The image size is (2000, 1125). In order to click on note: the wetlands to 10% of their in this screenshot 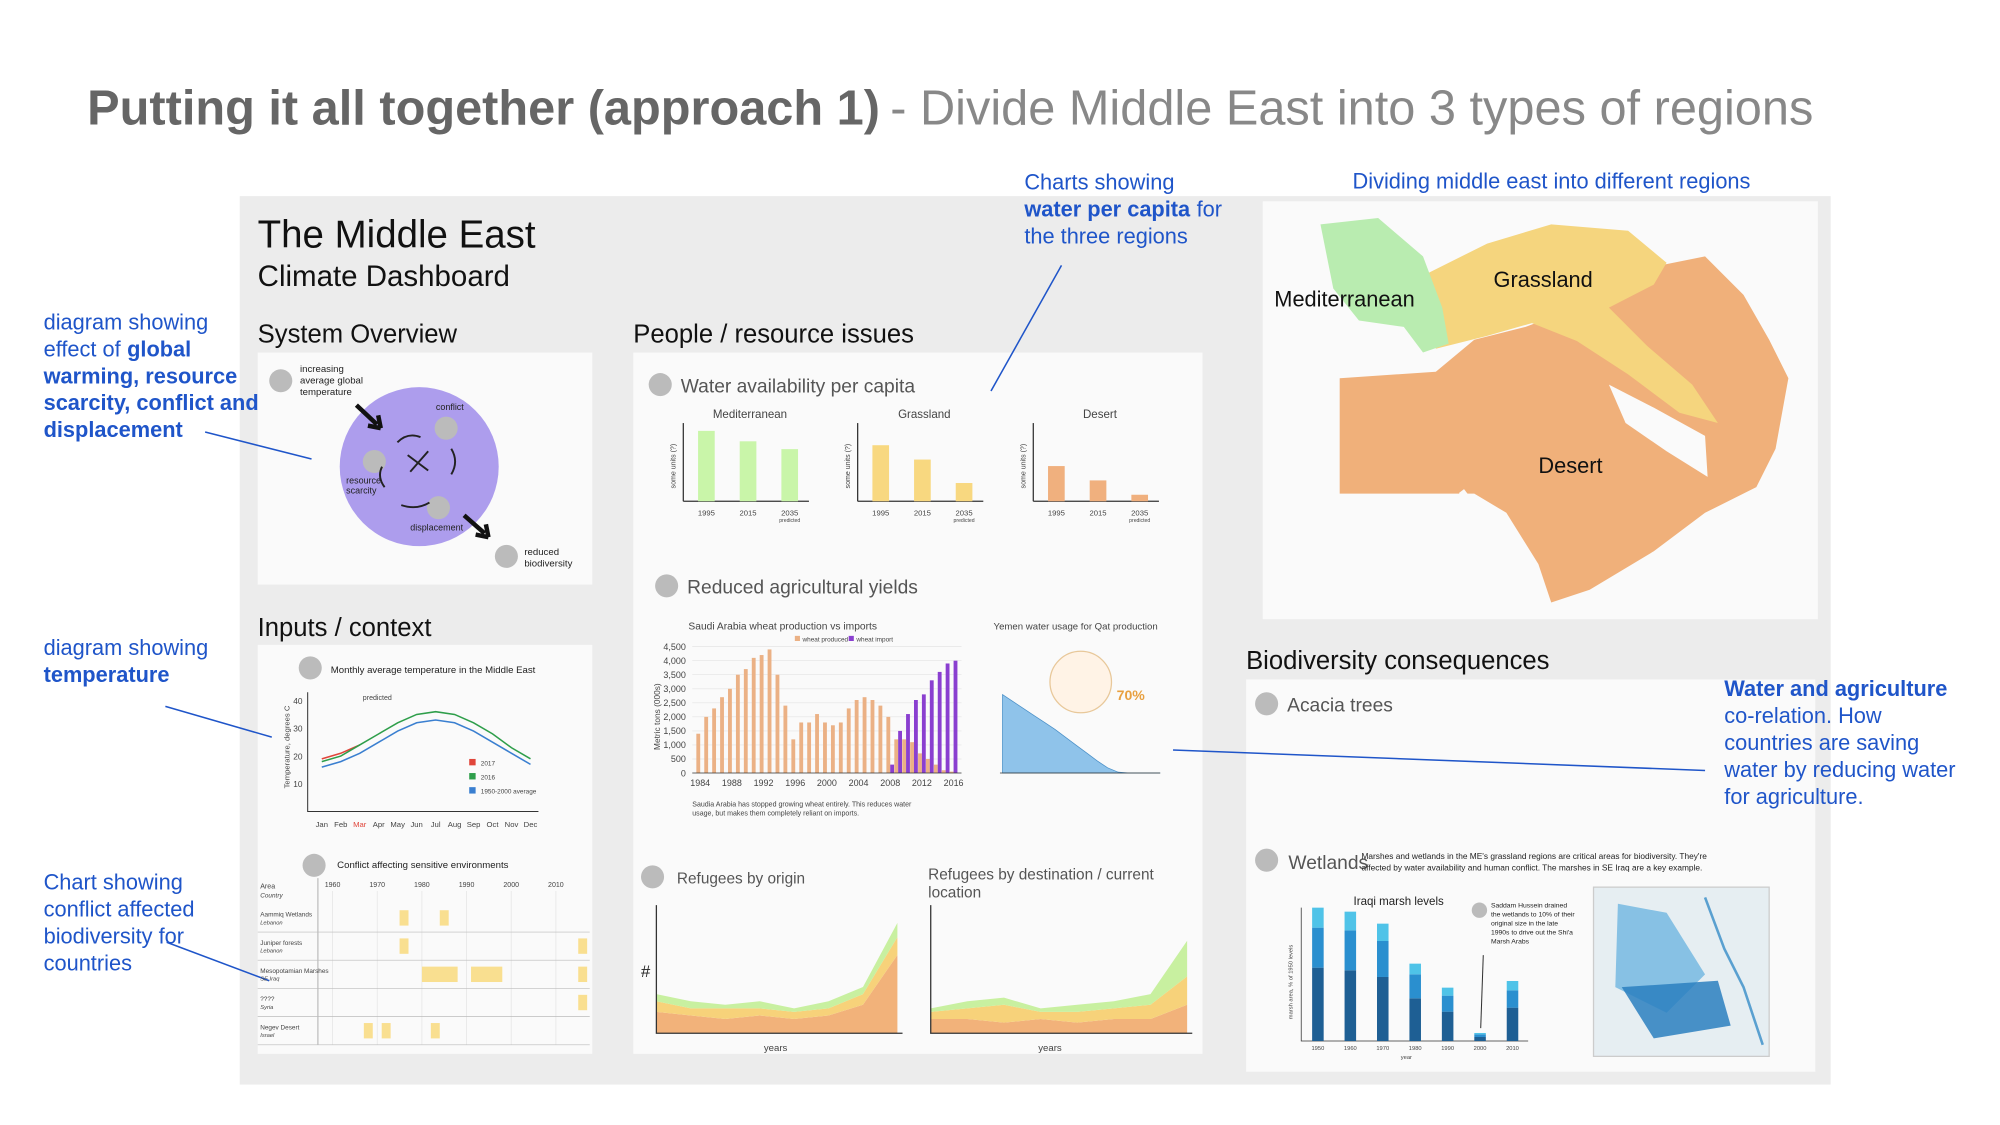, I will do `click(1533, 915)`.